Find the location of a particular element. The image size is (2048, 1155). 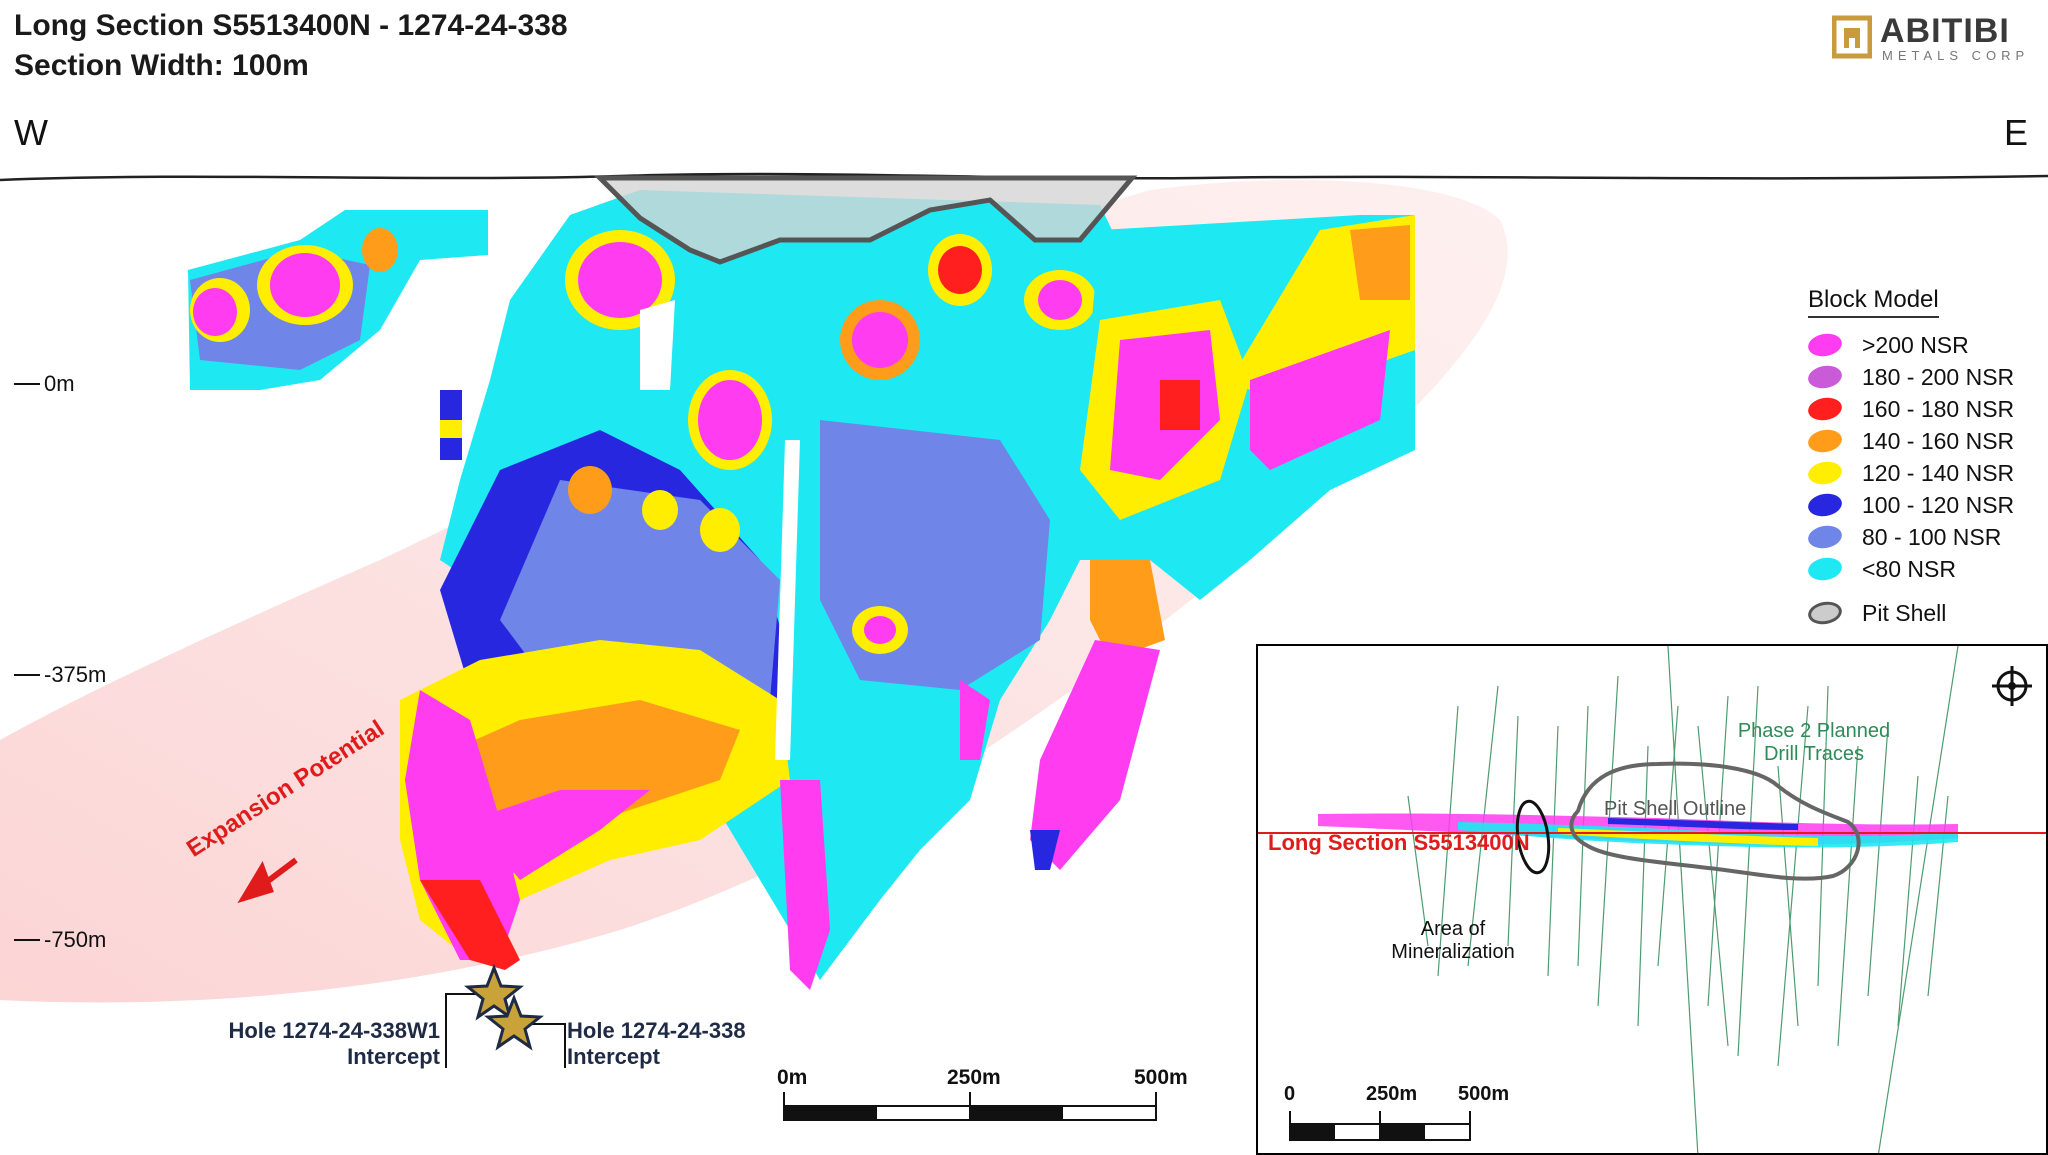

area-of-mineralization-outline is located at coordinates (1533, 837).